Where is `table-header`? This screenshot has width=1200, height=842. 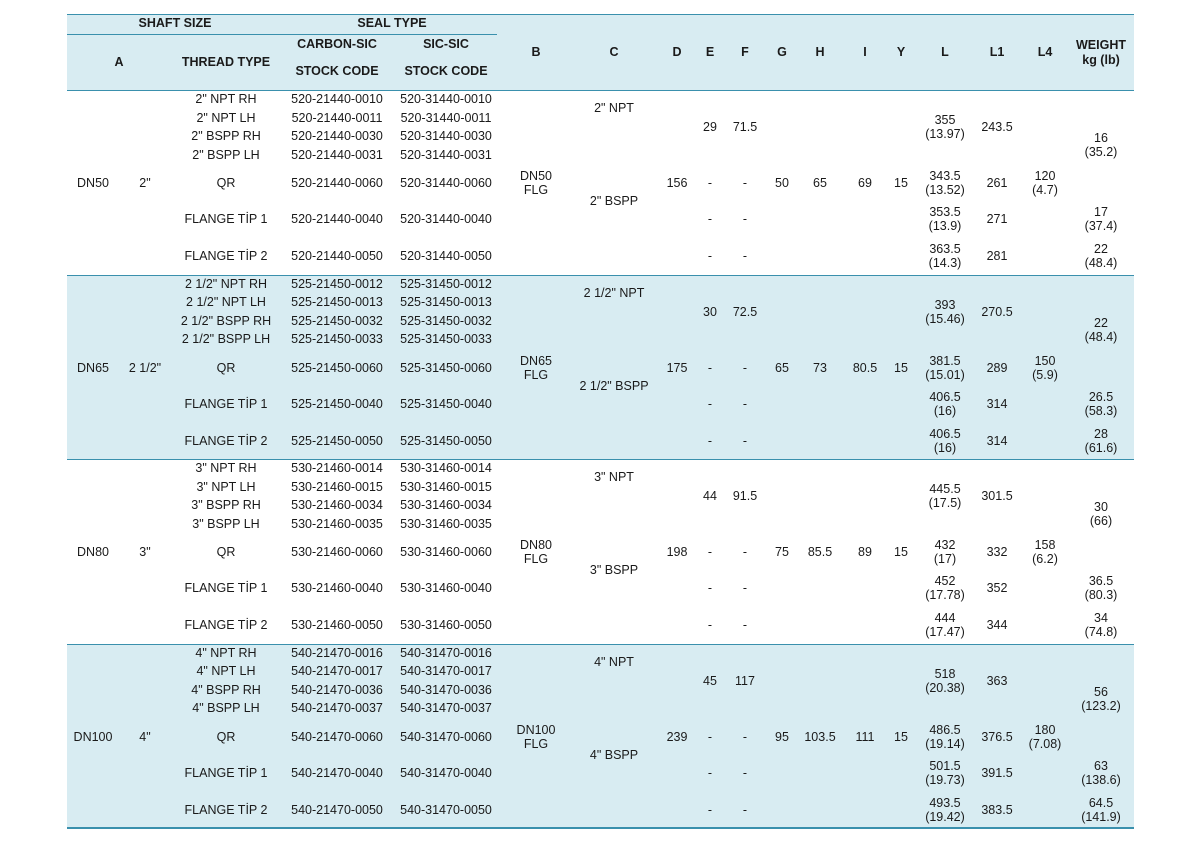
table-header is located at coordinates (600, 52).